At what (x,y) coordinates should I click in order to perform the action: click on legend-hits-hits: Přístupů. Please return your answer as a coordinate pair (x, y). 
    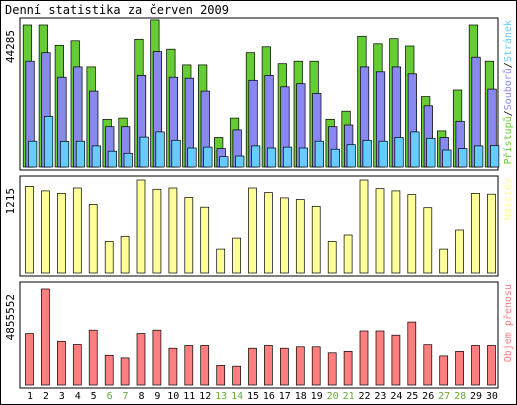
    Looking at the image, I should click on (508, 140).